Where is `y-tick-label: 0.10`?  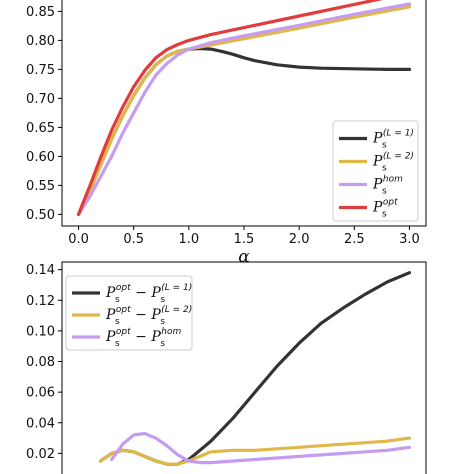
y-tick-label: 0.10 is located at coordinates (40, 331).